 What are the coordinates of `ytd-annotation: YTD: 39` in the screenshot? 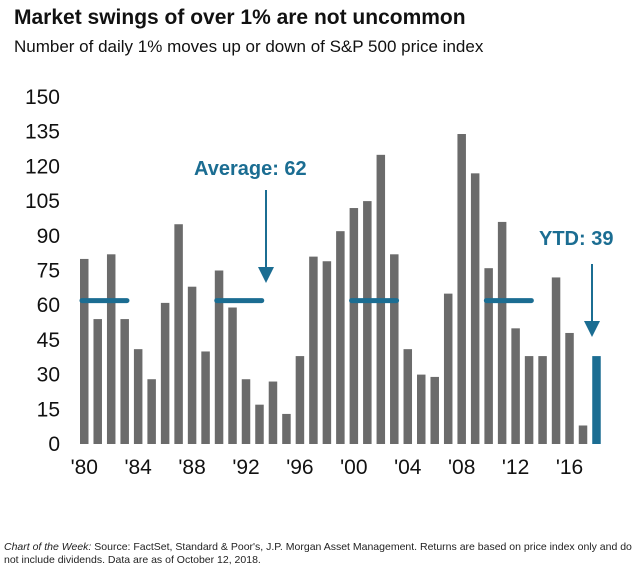 It's located at (576, 239).